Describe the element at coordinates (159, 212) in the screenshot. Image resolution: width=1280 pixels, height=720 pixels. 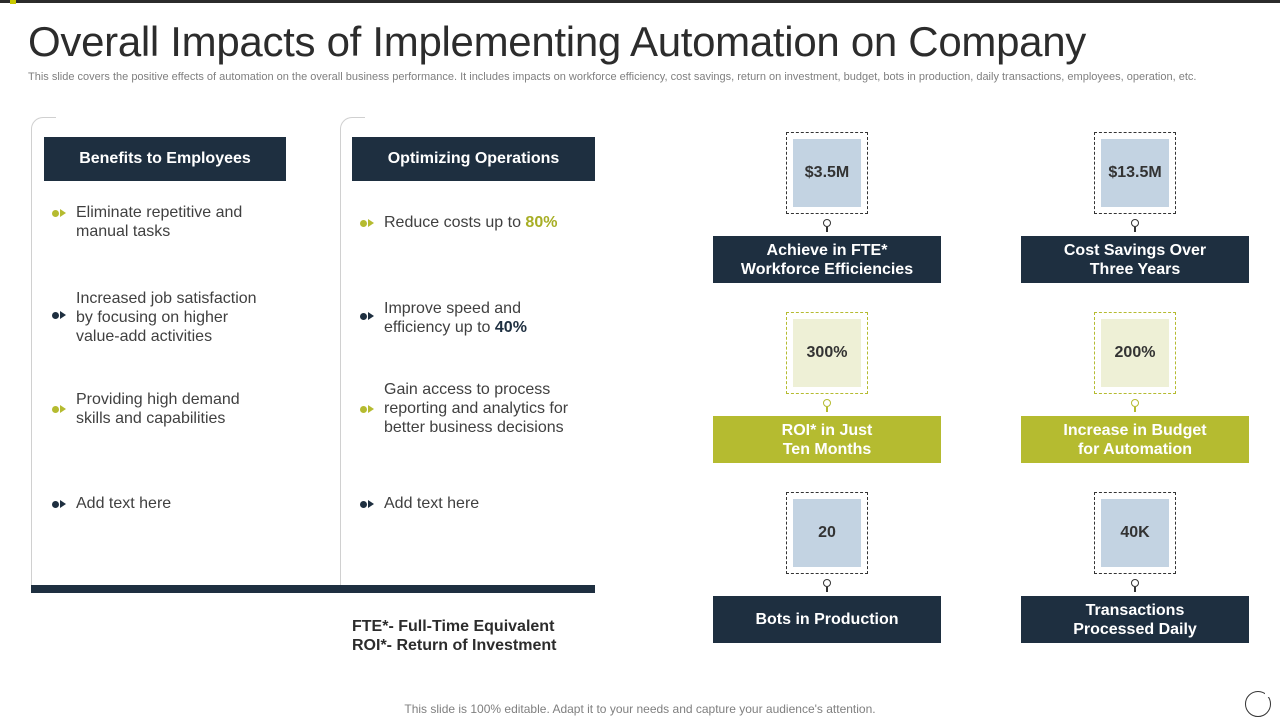
I see `benefit-text-line: Eliminate repetitive and` at that location.